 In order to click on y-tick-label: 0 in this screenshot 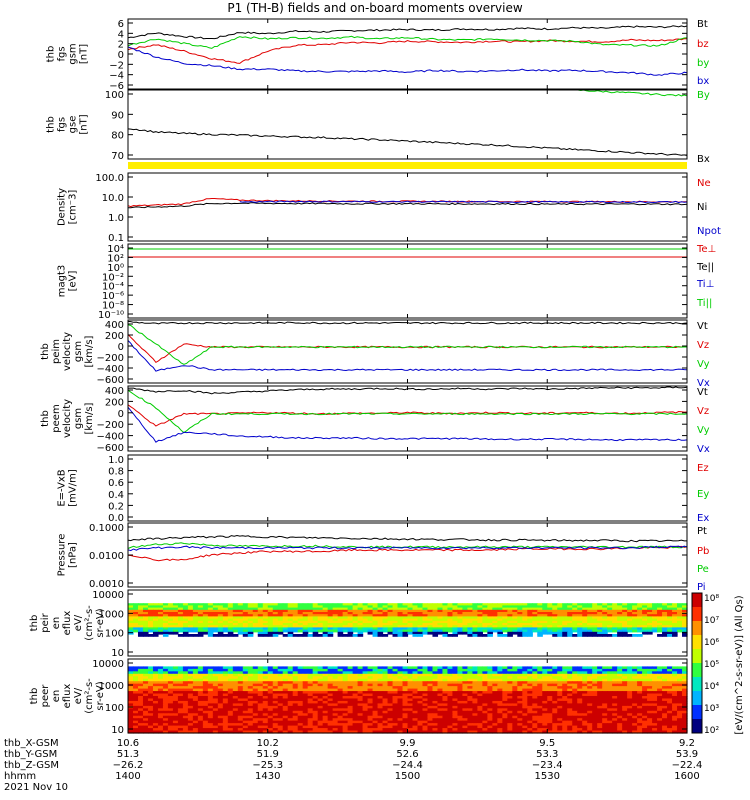, I will do `click(121, 55)`.